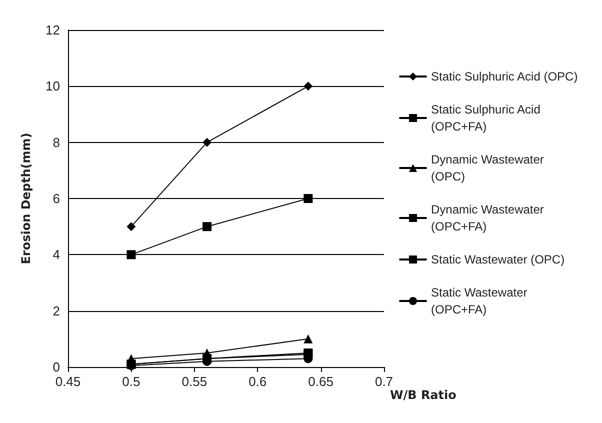  What do you see at coordinates (498, 259) in the screenshot?
I see `legend-label: Static Wastewater (OPC)` at bounding box center [498, 259].